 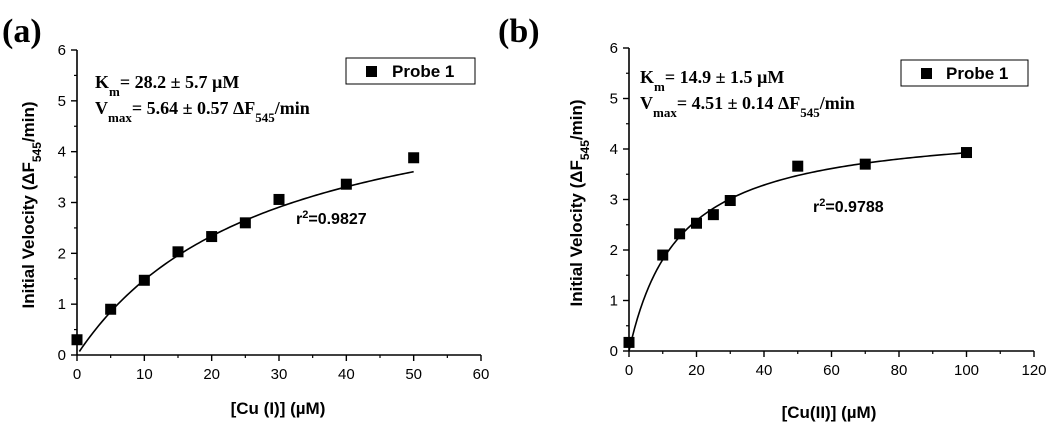 What do you see at coordinates (211, 374) in the screenshot?
I see `x-tick-label-a: 20` at bounding box center [211, 374].